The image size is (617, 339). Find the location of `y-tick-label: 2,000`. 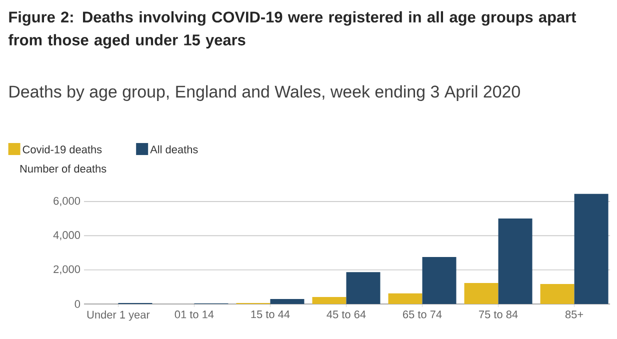

y-tick-label: 2,000 is located at coordinates (67, 269).